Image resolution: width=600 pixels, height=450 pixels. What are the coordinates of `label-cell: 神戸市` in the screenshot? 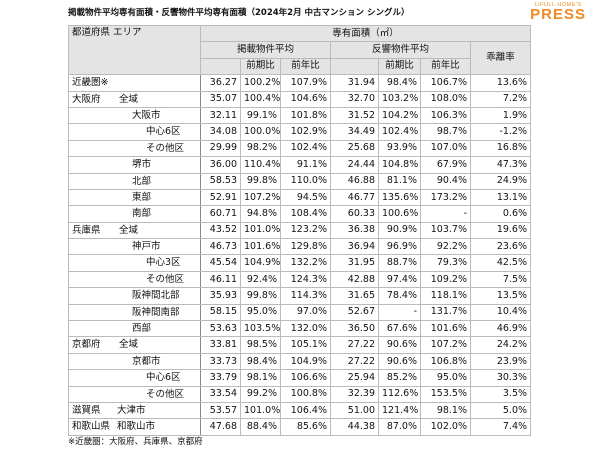 It's located at (134, 247).